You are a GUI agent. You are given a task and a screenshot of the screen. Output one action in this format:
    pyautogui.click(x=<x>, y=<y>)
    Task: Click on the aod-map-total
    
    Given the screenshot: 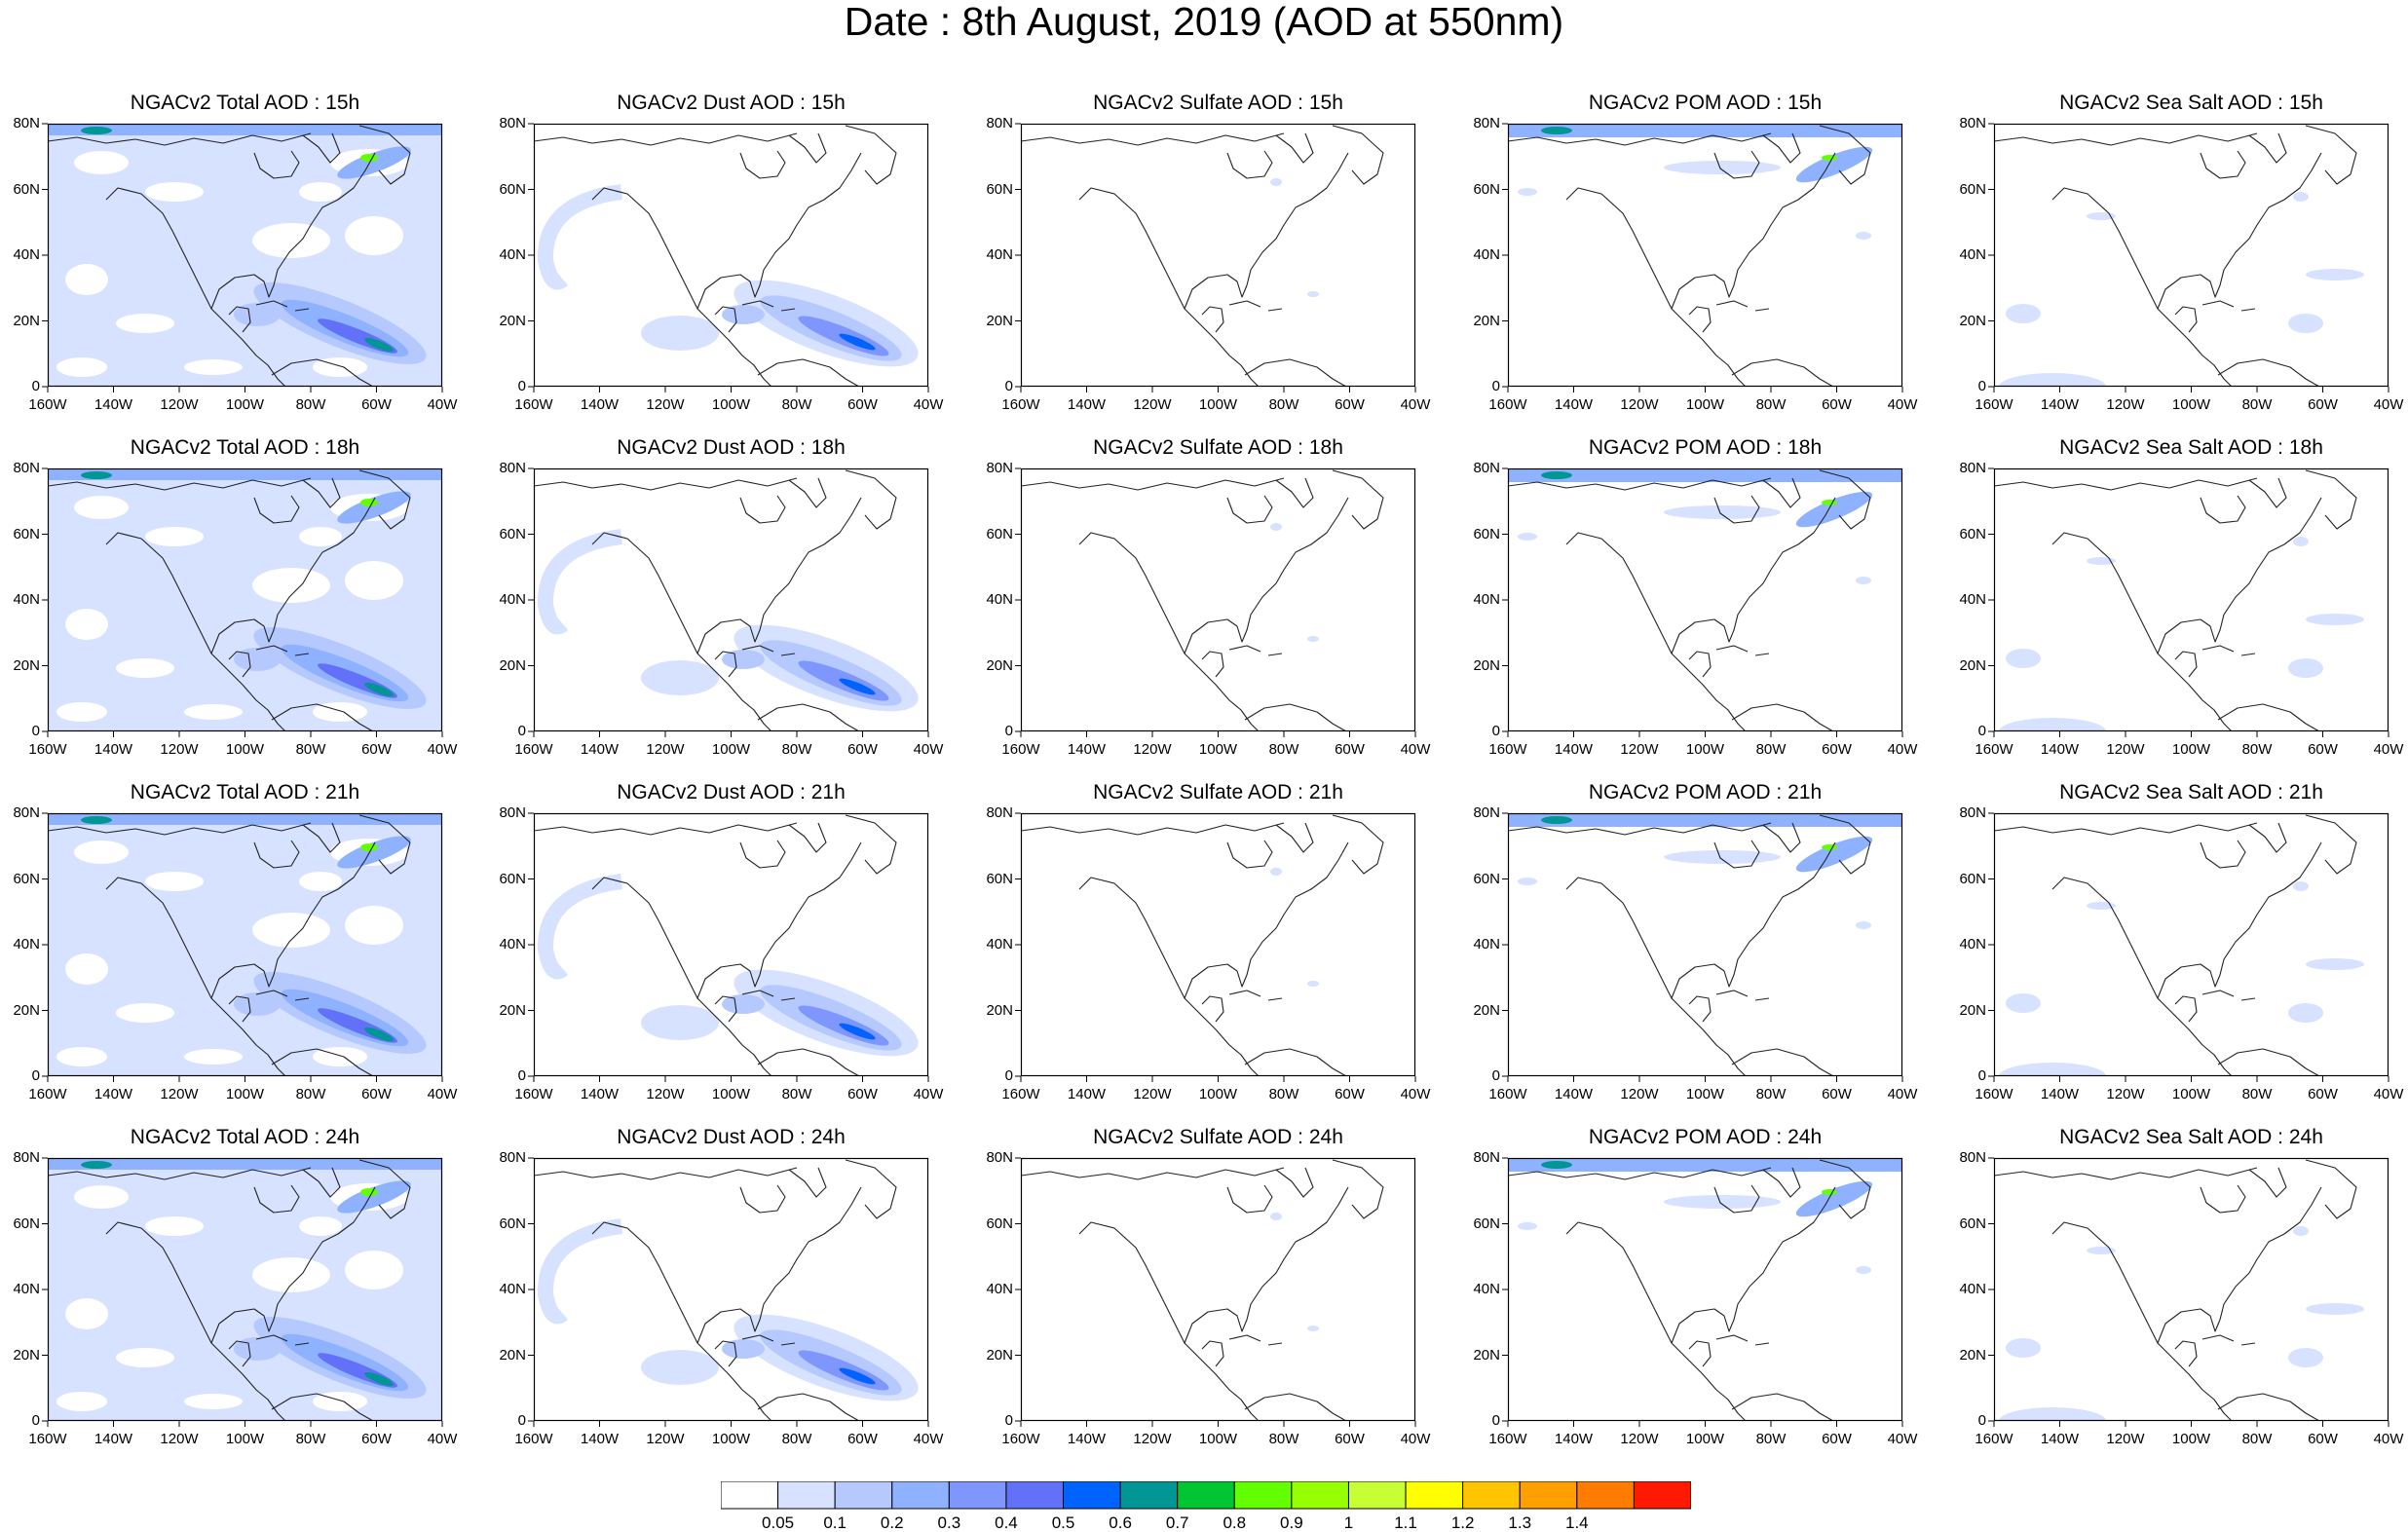 What is the action you would take?
    pyautogui.click(x=242, y=1292)
    